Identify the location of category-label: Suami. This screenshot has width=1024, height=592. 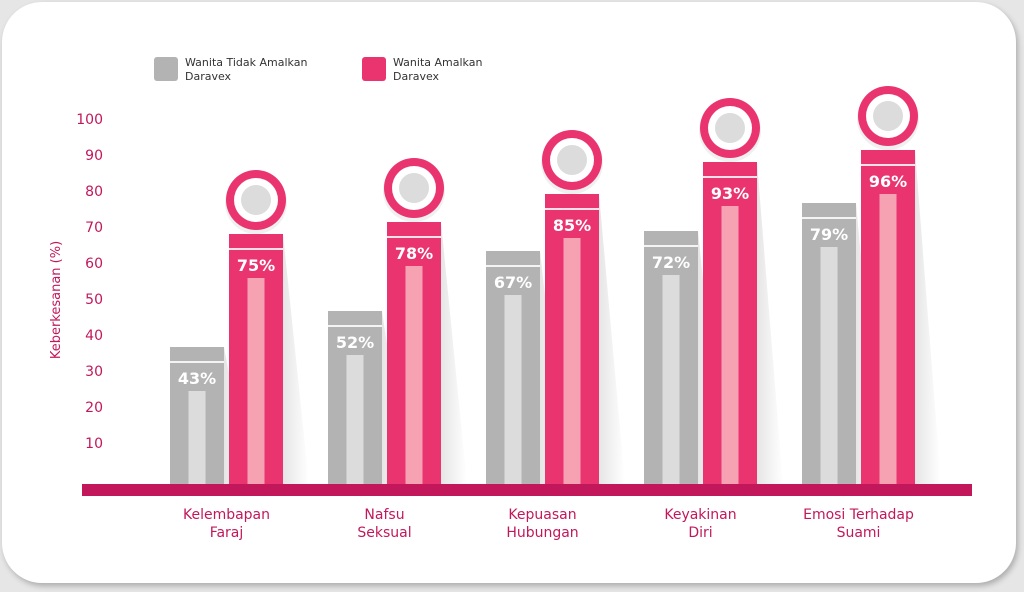
(859, 533).